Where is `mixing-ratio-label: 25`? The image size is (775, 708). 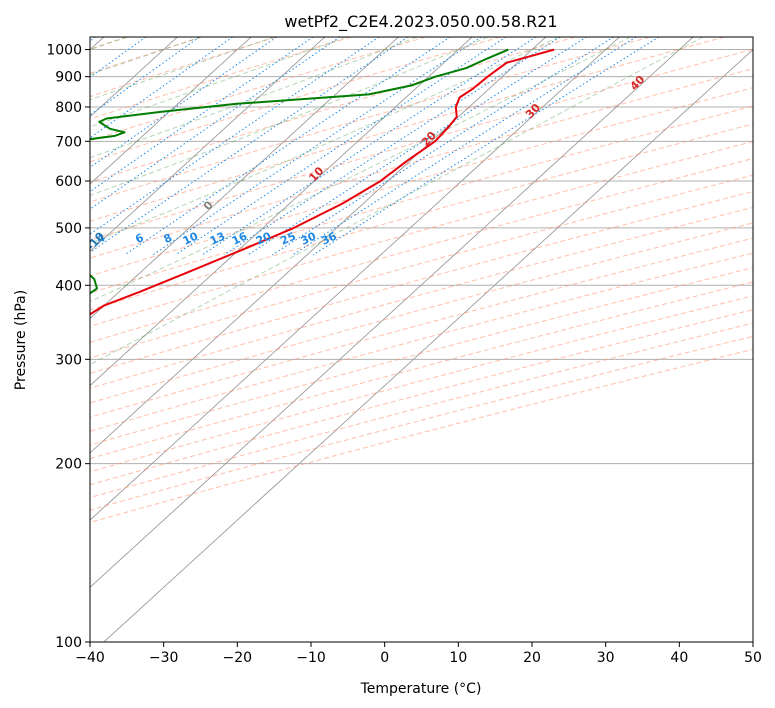
mixing-ratio-label: 25 is located at coordinates (287, 239).